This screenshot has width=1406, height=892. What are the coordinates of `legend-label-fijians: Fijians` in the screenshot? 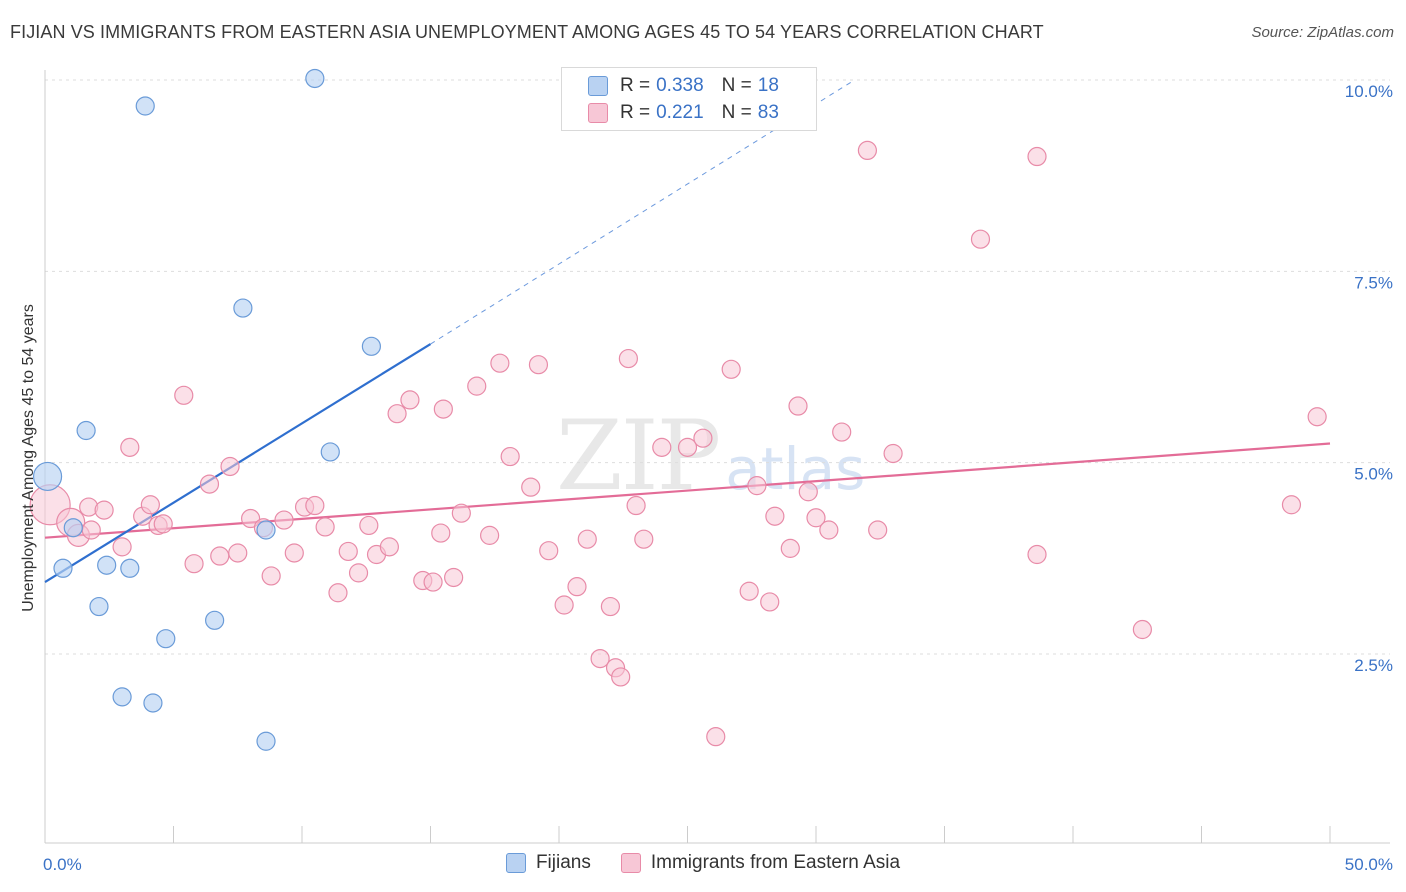 It's located at (563, 862).